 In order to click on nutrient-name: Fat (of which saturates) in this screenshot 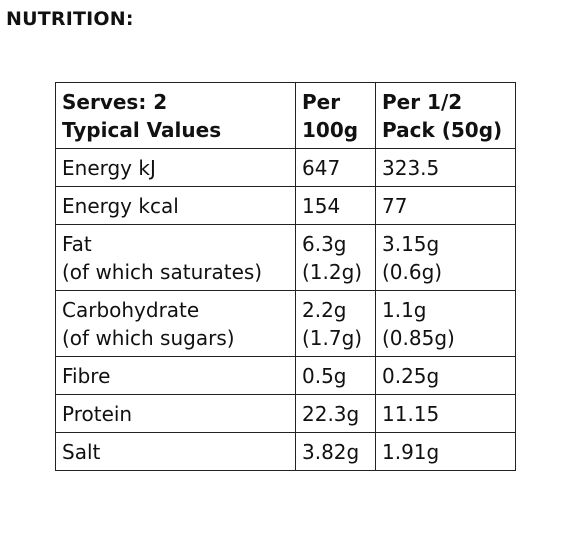, I will do `click(175, 257)`.